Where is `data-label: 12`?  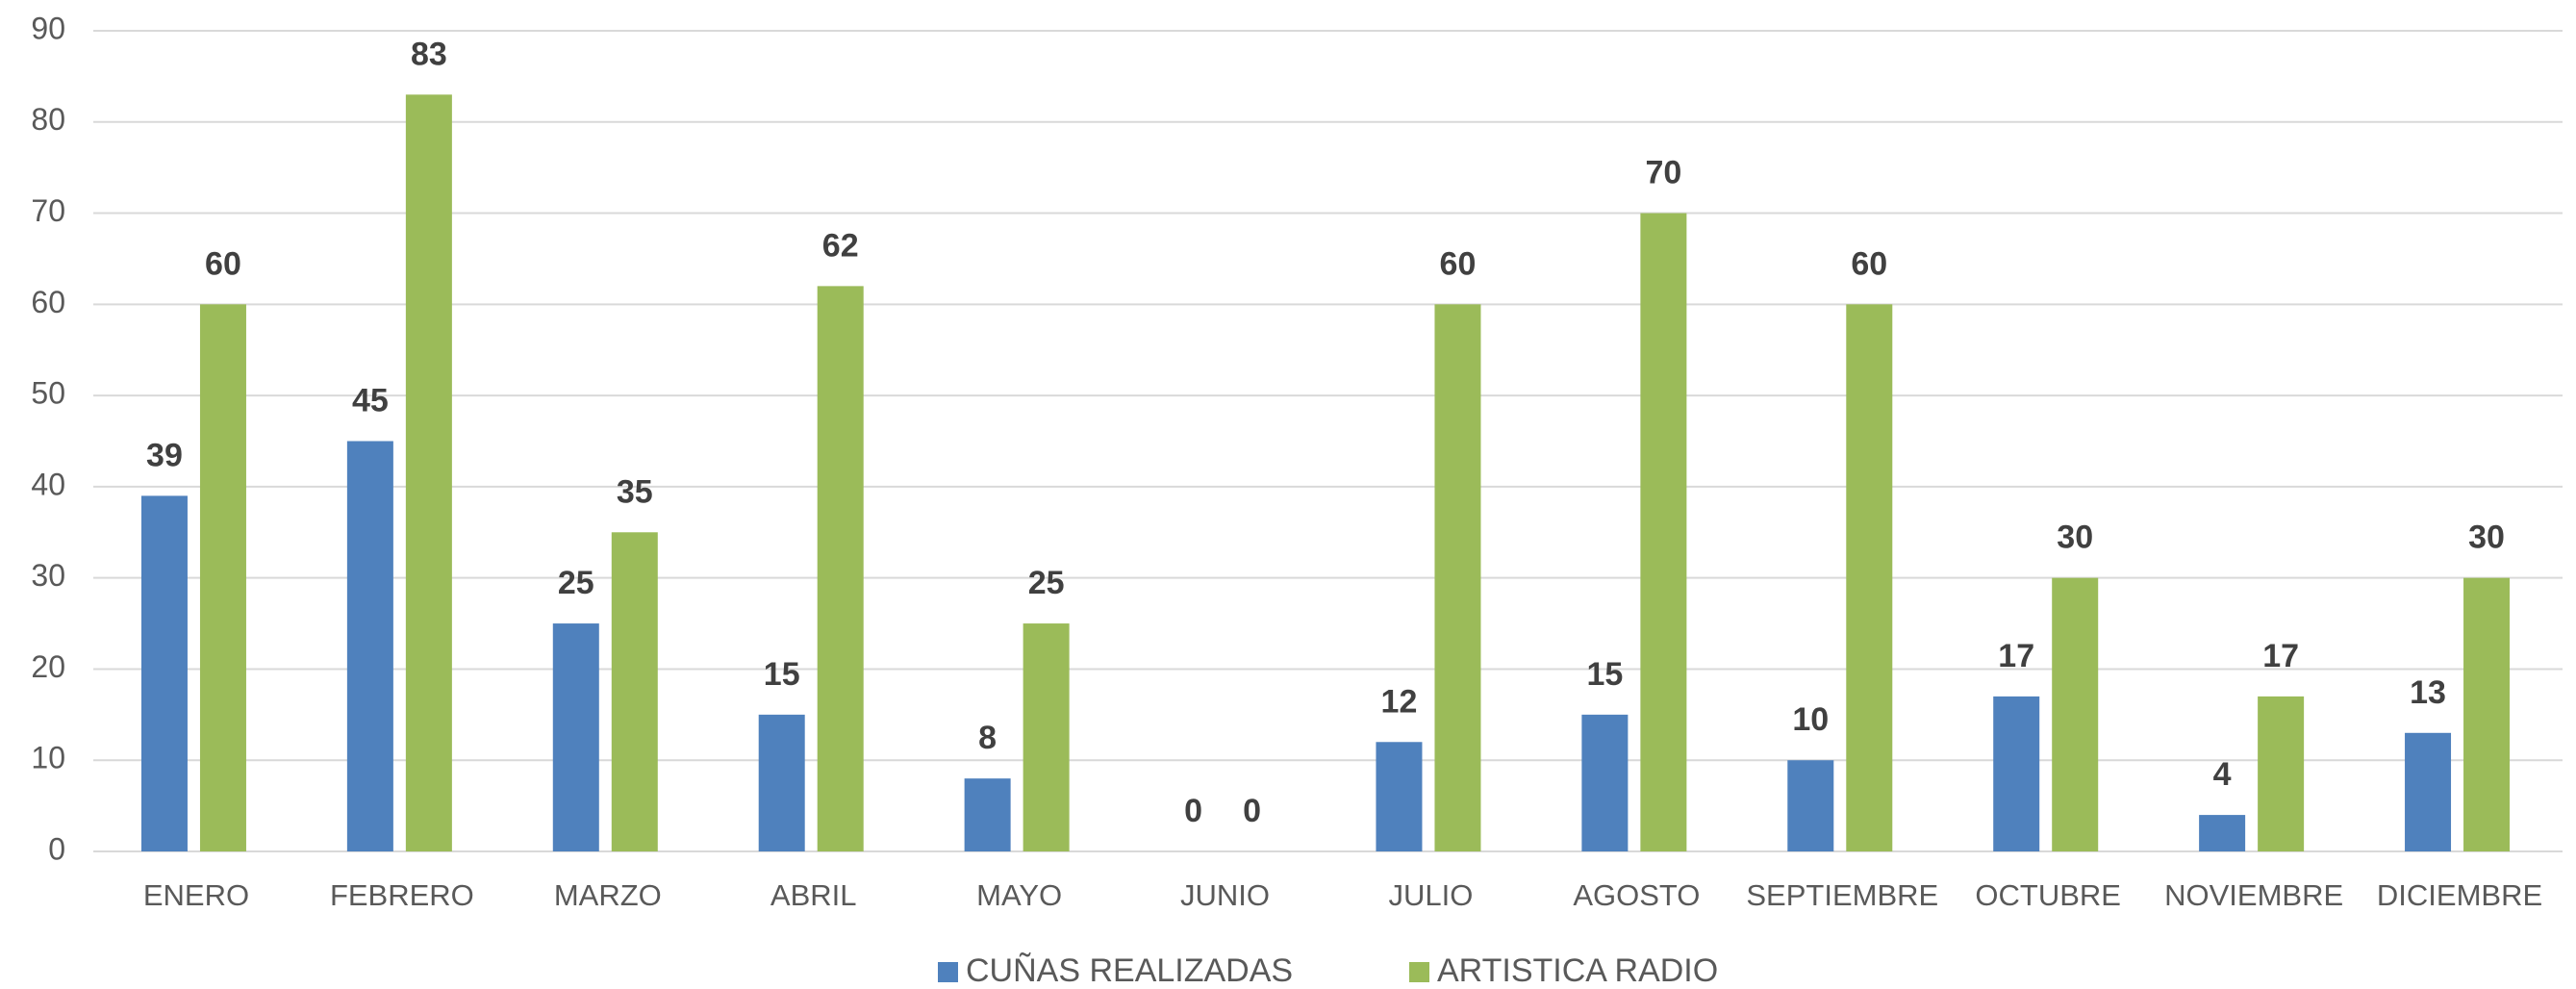
data-label: 12 is located at coordinates (1400, 701).